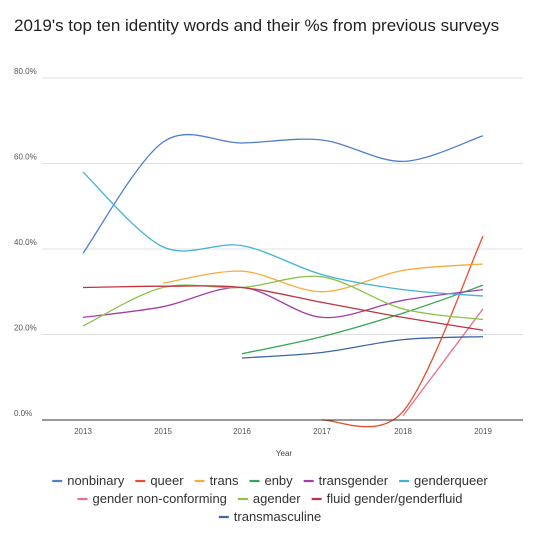 This screenshot has height=540, width=540. I want to click on x-tick-label: 2017, so click(322, 431).